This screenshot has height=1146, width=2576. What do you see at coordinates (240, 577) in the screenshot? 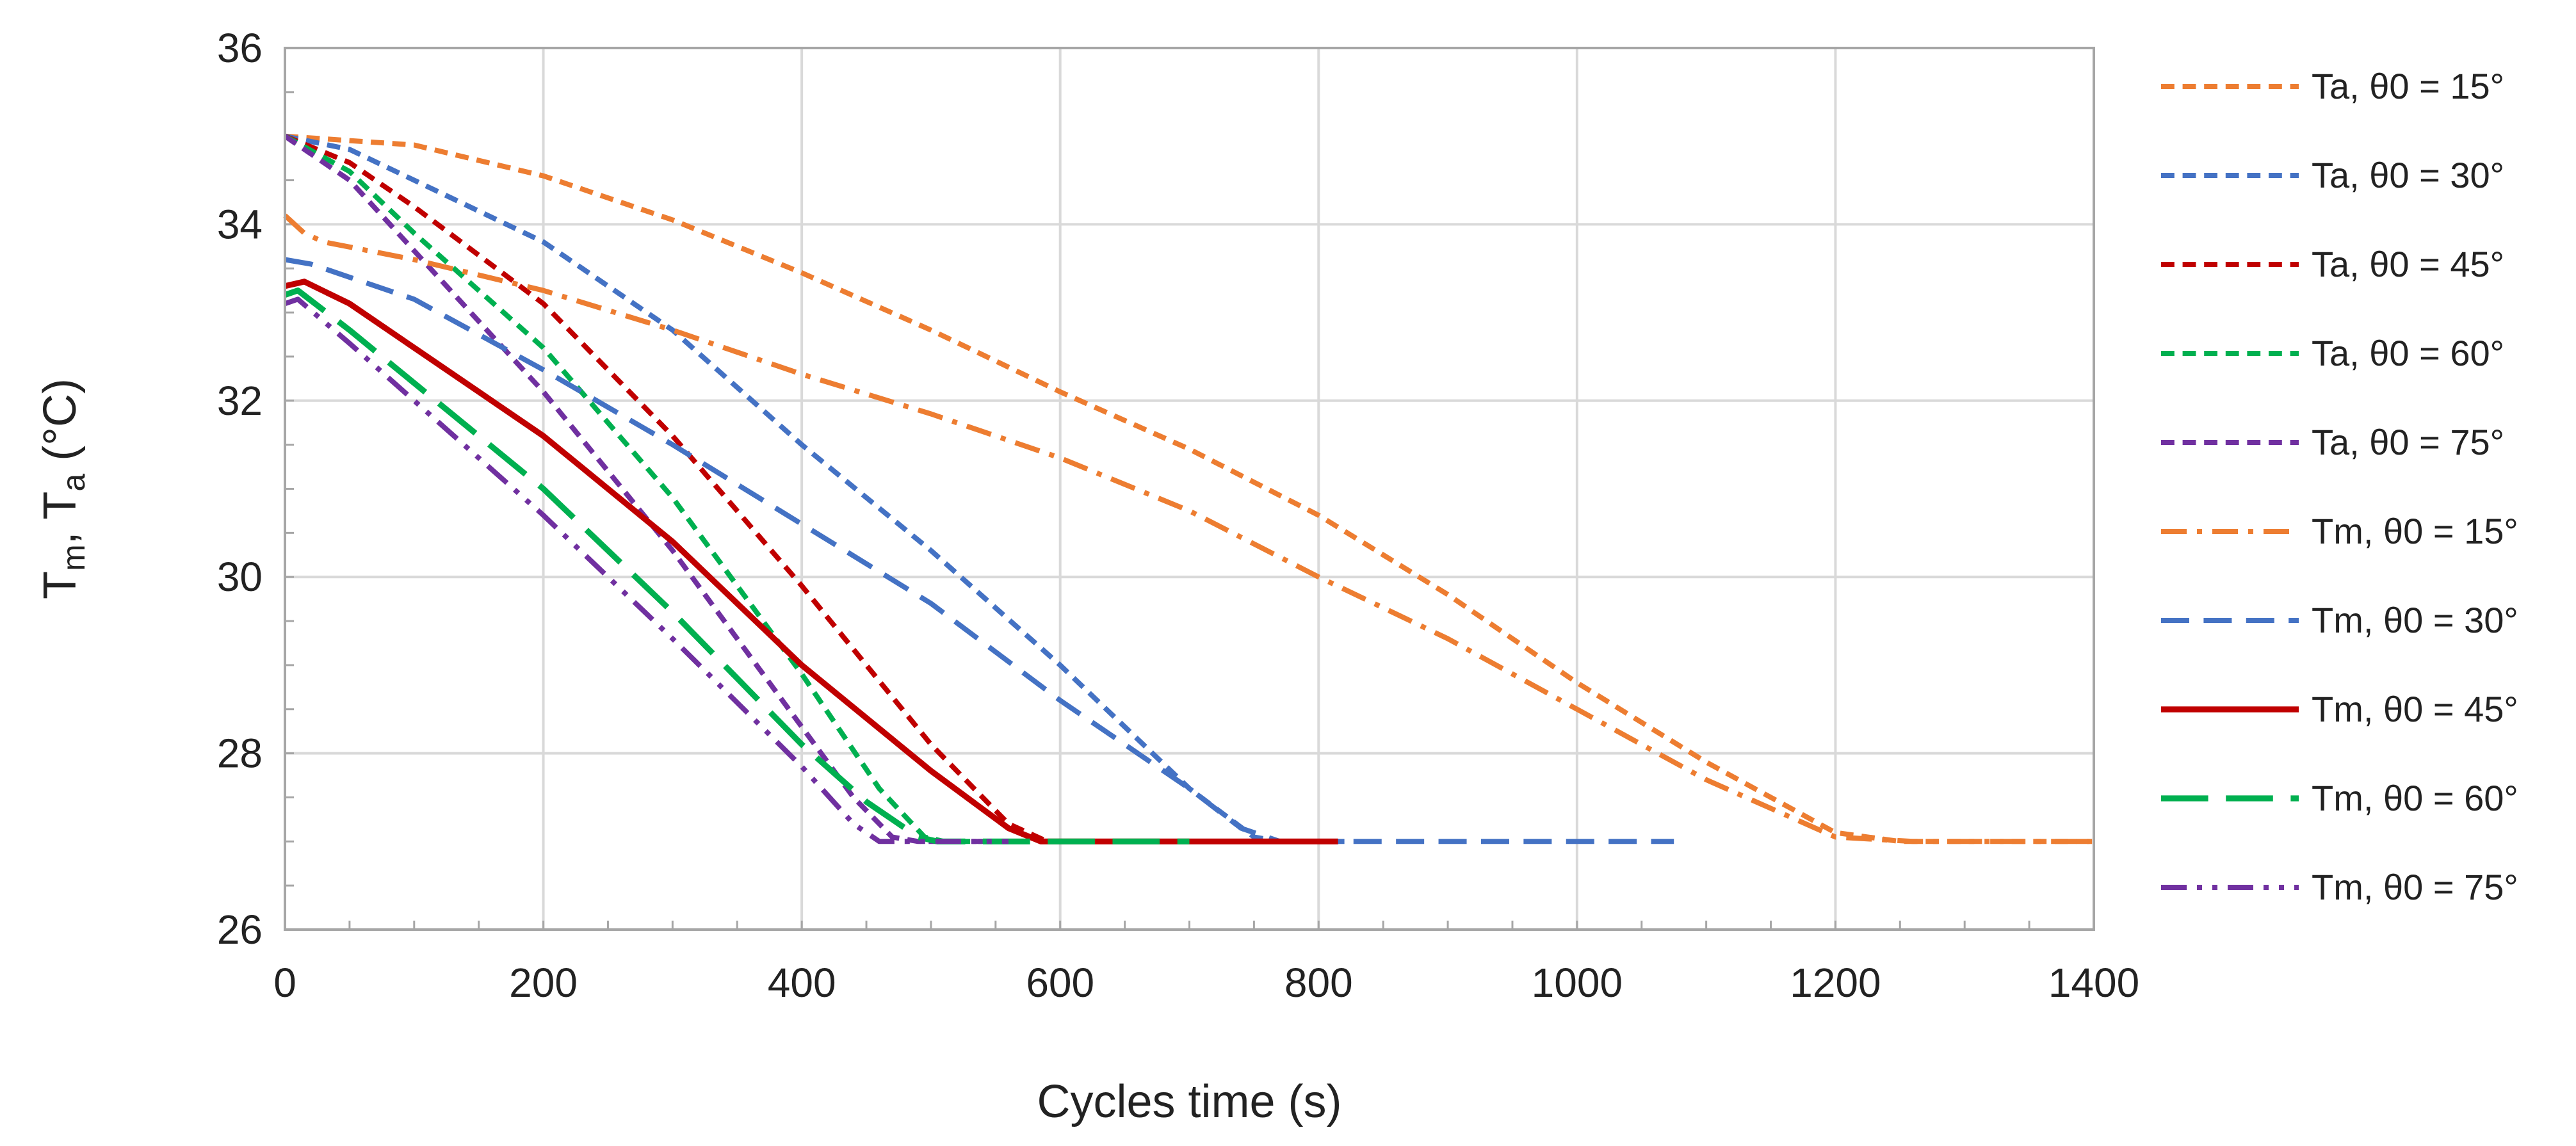
I see `y-tick-label: 30` at bounding box center [240, 577].